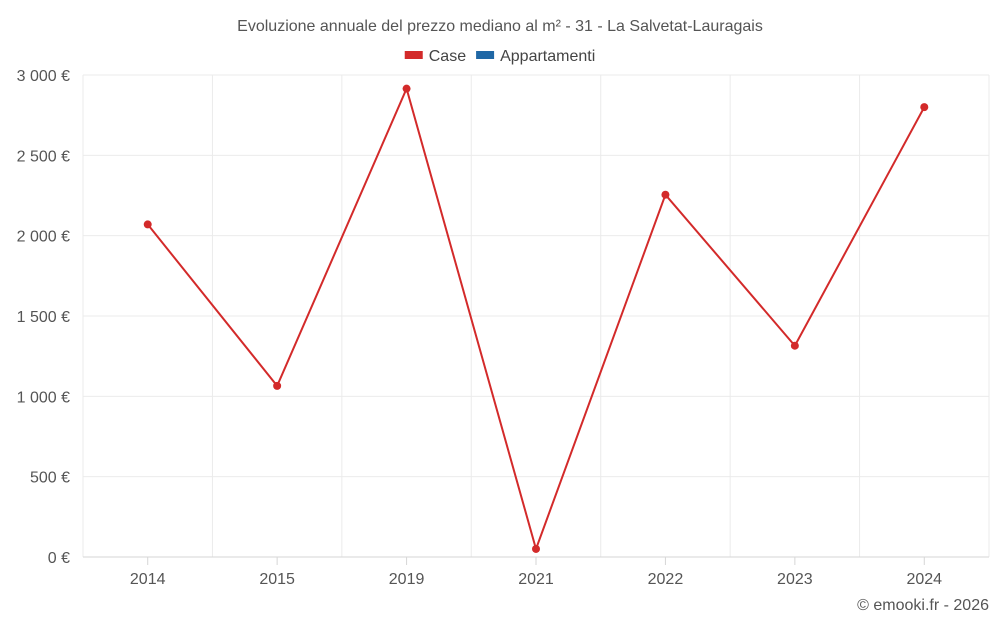  Describe the element at coordinates (59, 558) in the screenshot. I see `y-tick-label: 0 €` at that location.